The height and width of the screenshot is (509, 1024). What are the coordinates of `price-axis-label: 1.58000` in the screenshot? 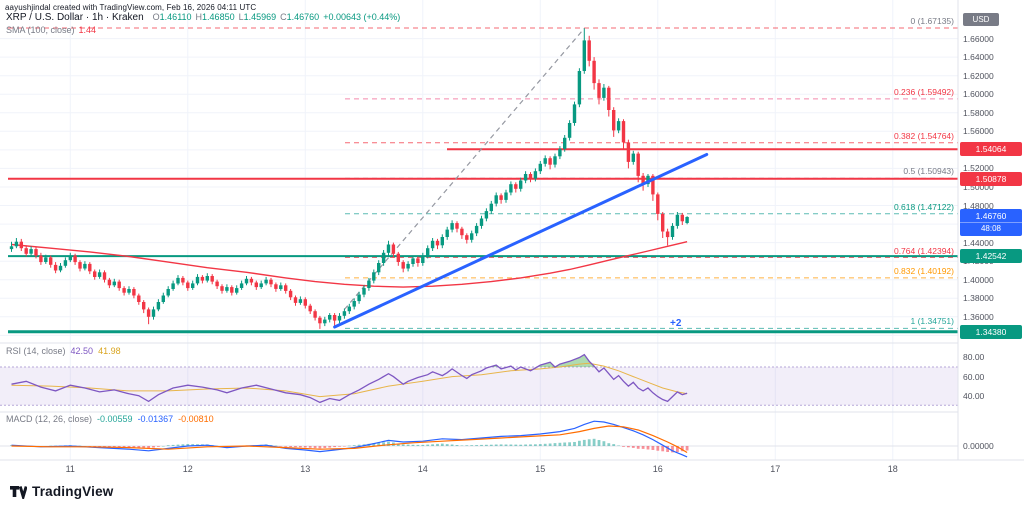 It's located at (978, 112).